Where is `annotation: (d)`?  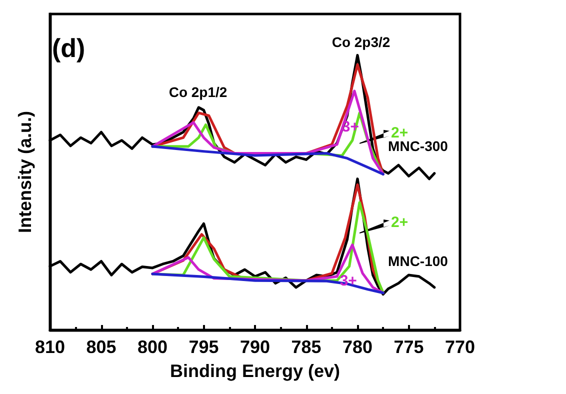 annotation: (d) is located at coordinates (69, 48).